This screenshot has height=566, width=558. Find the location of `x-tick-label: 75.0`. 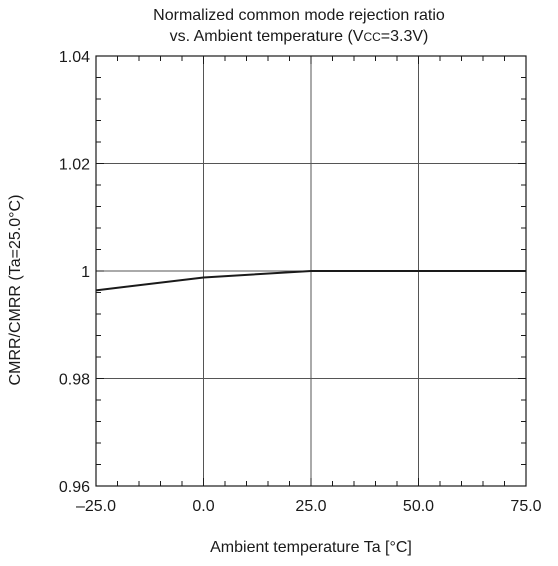

x-tick-label: 75.0 is located at coordinates (525, 506).